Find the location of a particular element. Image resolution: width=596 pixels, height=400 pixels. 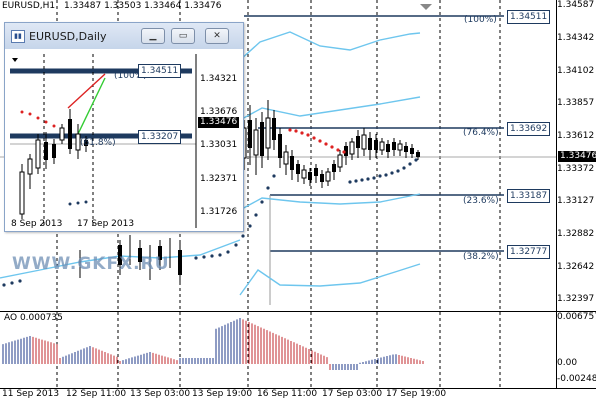

daily-price-tick: 1.32371 is located at coordinates (219, 179).